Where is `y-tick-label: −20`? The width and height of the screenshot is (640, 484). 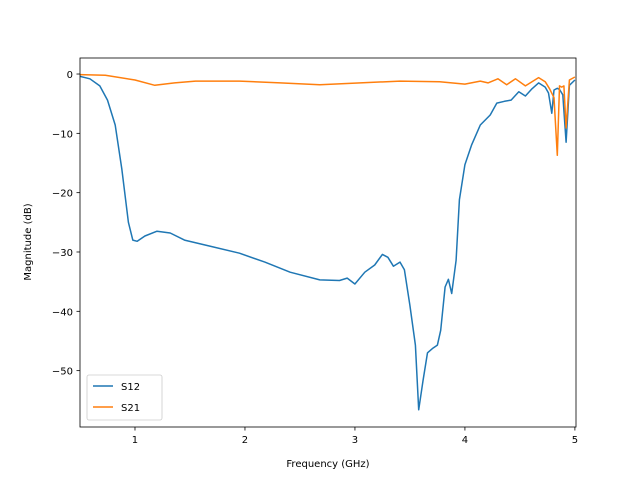
y-tick-label: −20 is located at coordinates (62, 194).